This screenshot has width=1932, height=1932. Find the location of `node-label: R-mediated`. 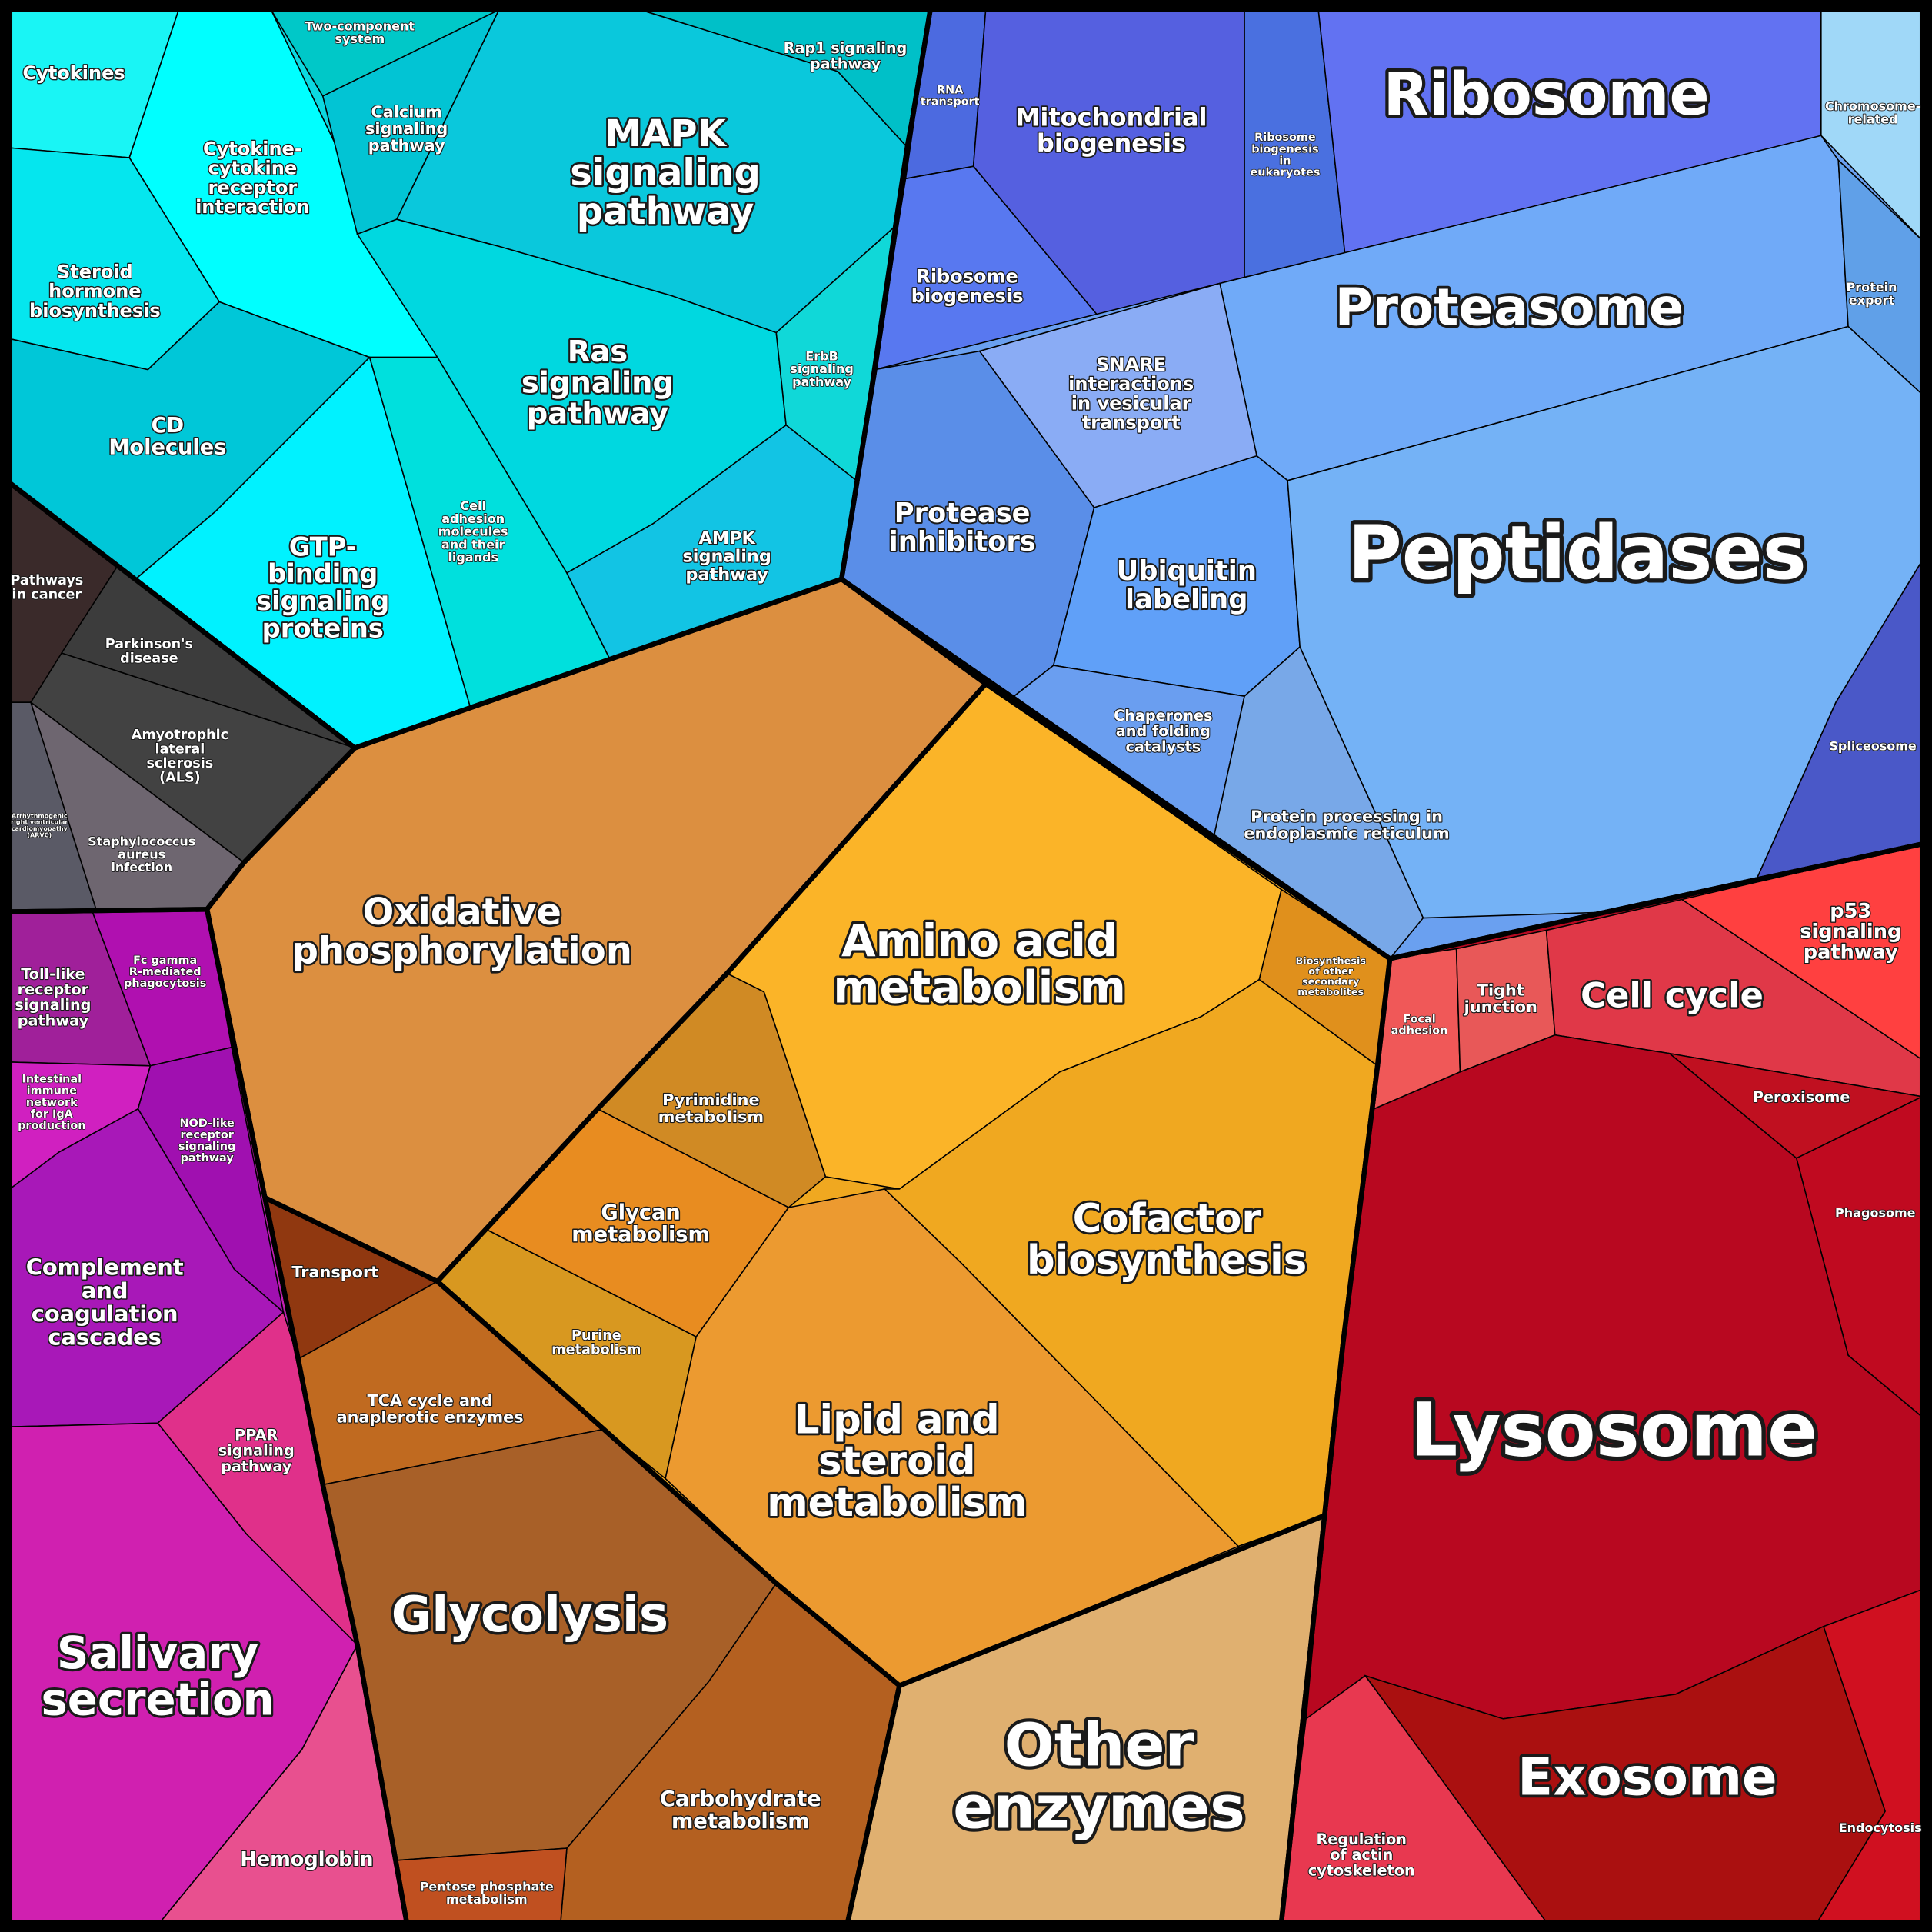

node-label: R-mediated is located at coordinates (165, 972).